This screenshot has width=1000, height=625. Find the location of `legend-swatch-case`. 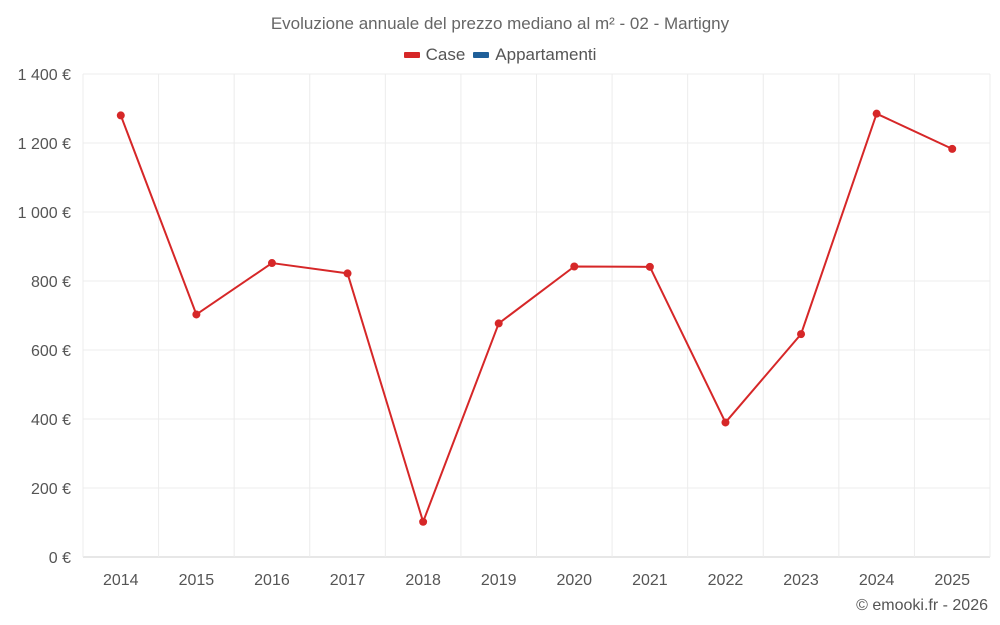

legend-swatch-case is located at coordinates (411, 55).